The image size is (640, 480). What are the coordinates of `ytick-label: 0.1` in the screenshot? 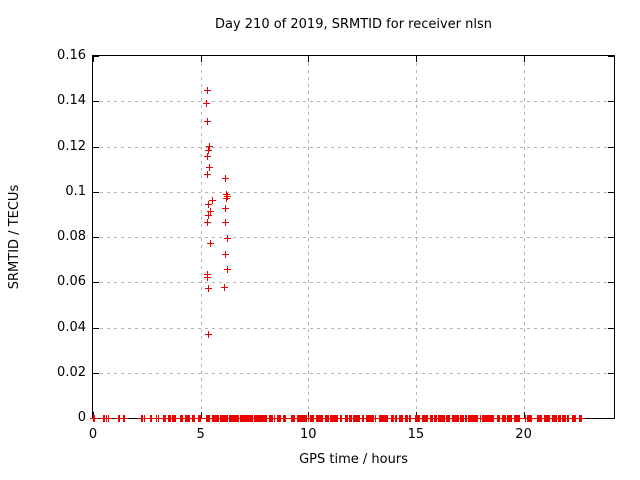 It's located at (75, 191).